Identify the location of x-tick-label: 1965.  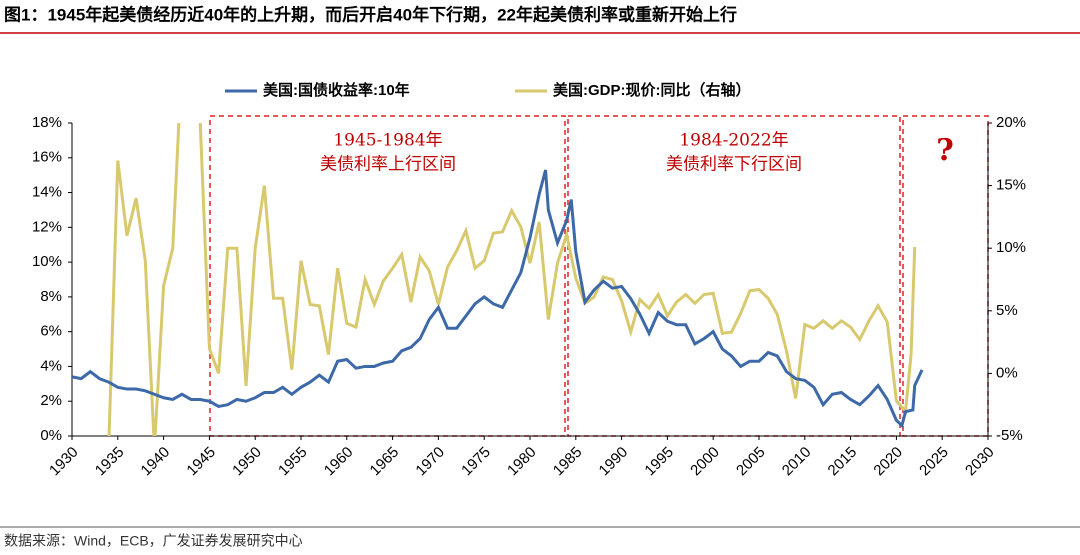
(385, 462).